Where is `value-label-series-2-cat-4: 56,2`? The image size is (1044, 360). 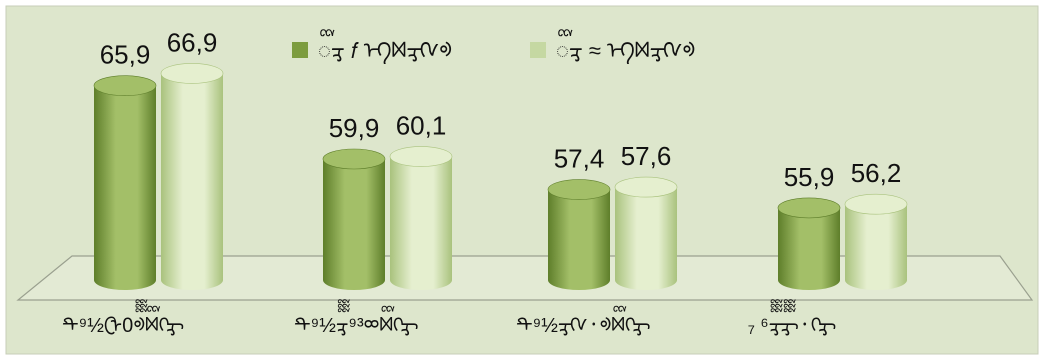 value-label-series-2-cat-4: 56,2 is located at coordinates (876, 173).